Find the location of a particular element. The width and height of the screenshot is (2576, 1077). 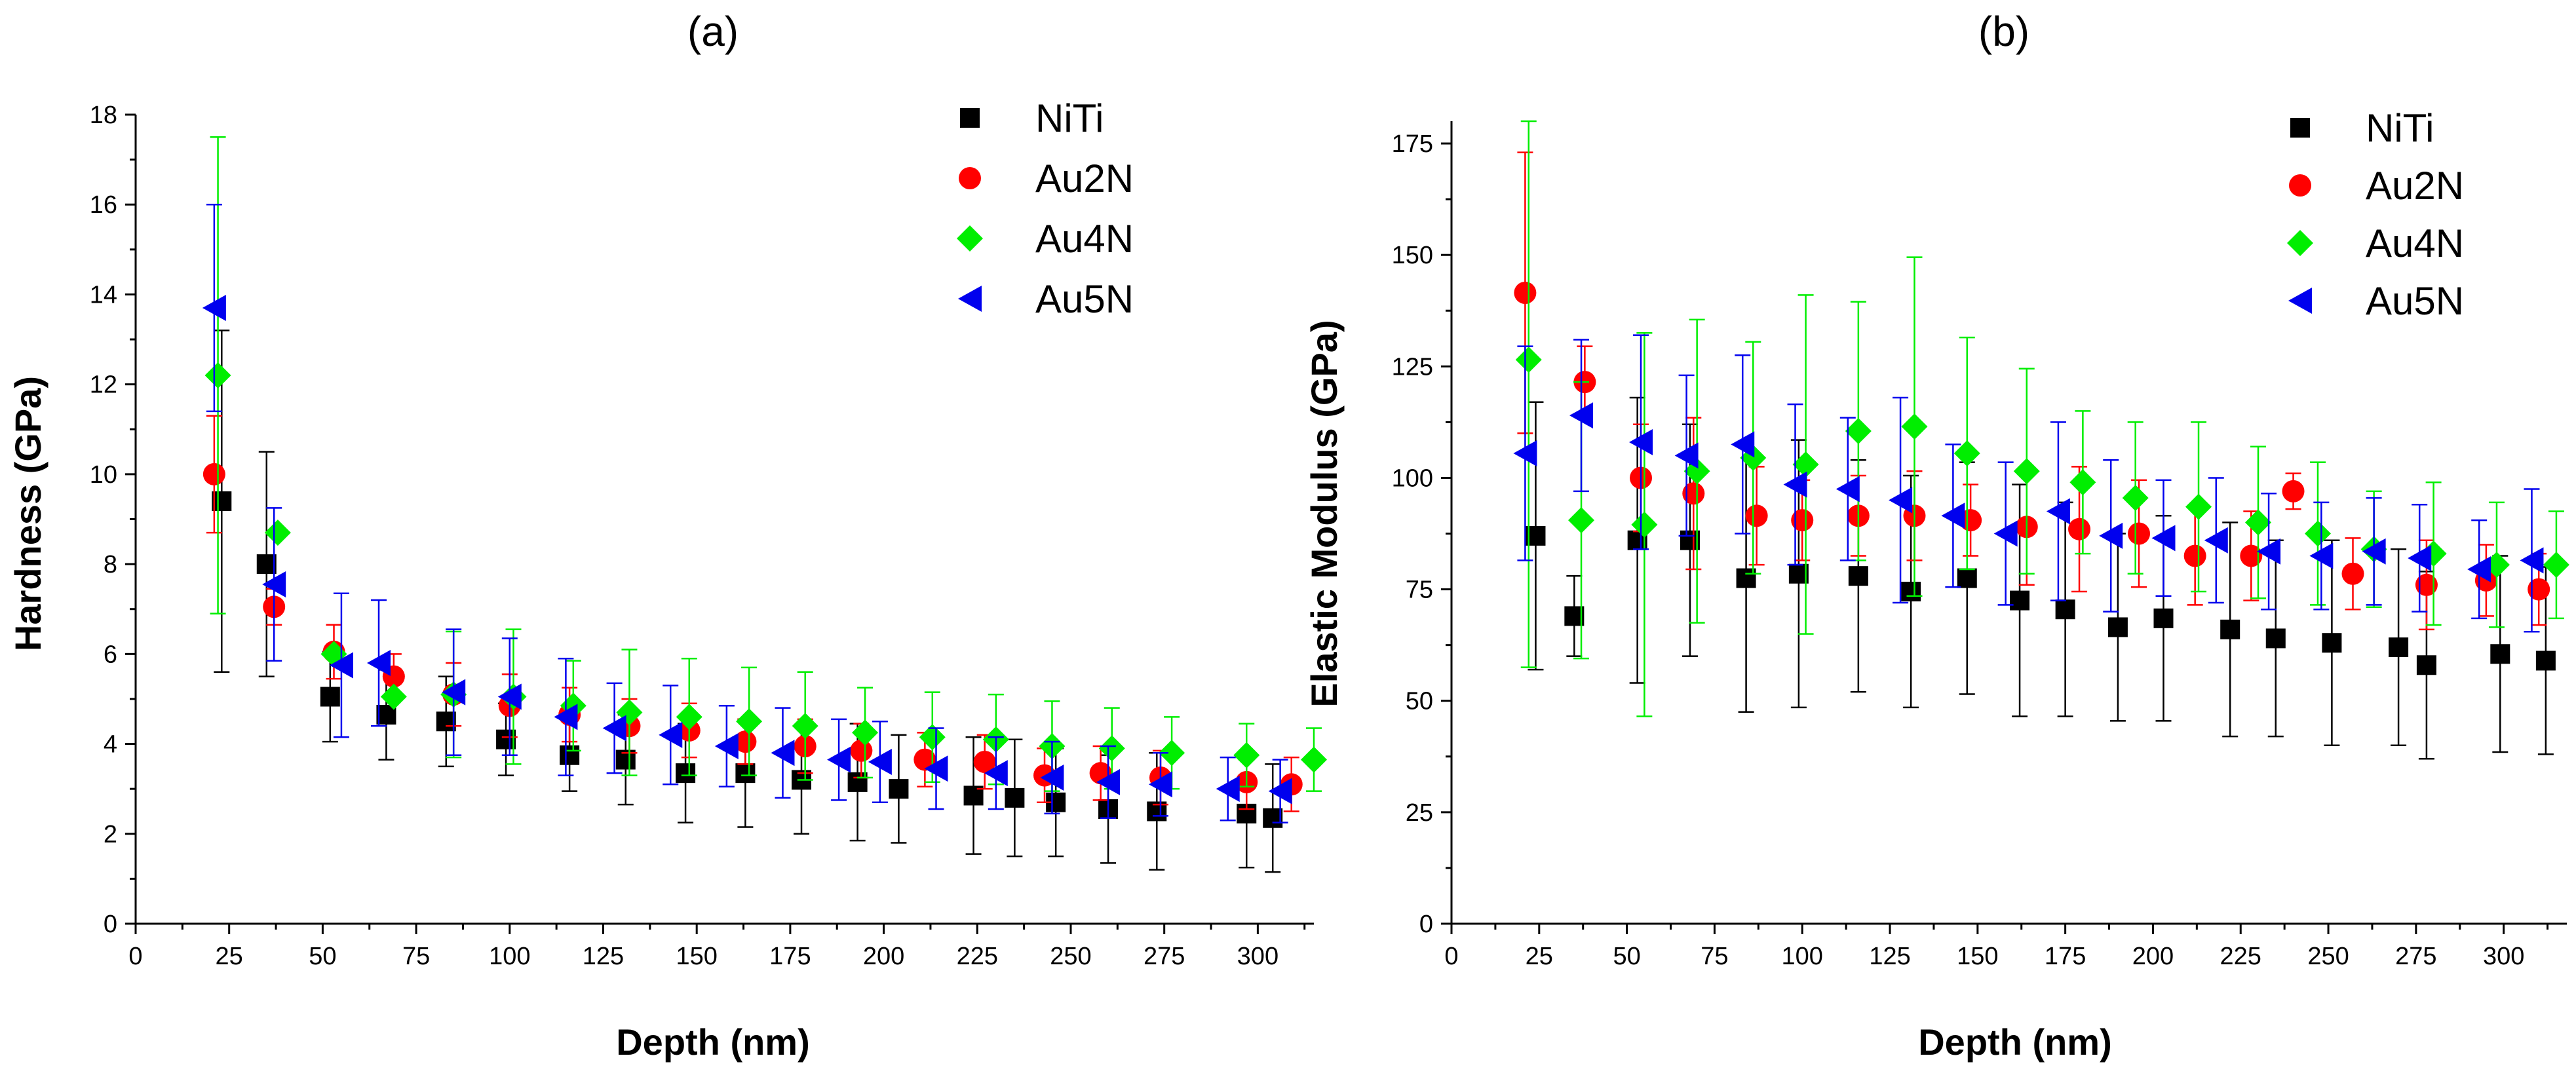

panel-a-y-tick-label: 18 is located at coordinates (103, 115).